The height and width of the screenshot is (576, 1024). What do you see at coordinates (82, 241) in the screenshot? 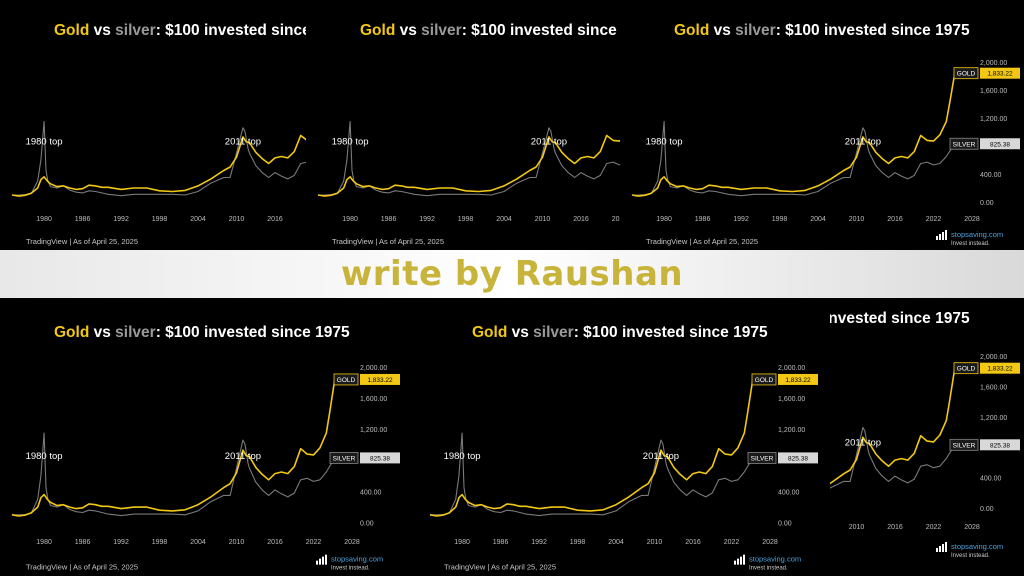
I see `chart-footer: TradingView | As of April 25, 2025` at bounding box center [82, 241].